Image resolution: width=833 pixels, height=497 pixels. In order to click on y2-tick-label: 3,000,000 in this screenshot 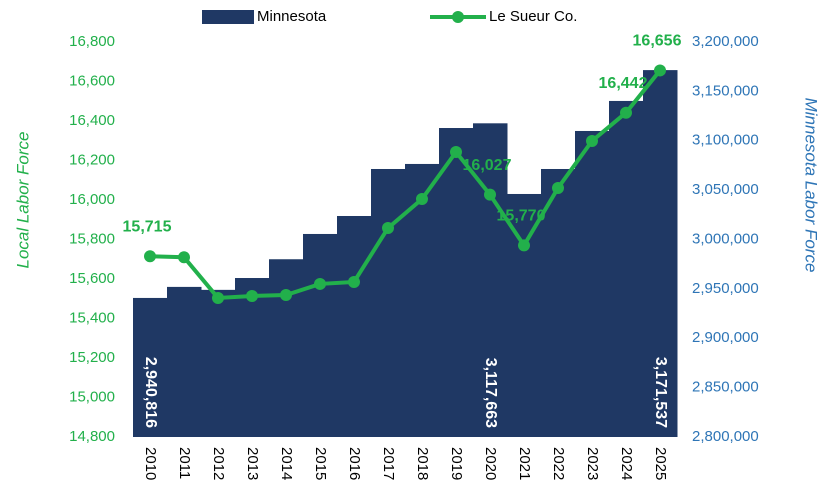, I will do `click(725, 238)`.